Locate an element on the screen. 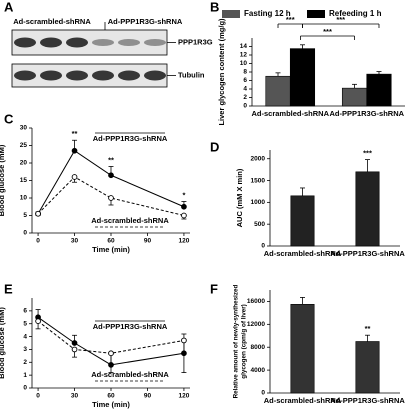 The image size is (414, 417). y-tick-label: 30 is located at coordinates (24, 128).